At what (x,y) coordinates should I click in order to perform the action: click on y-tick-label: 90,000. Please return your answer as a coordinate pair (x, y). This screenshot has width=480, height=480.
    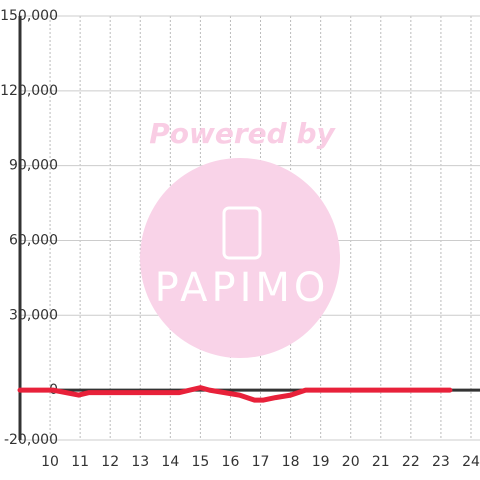
    Looking at the image, I should click on (33, 166).